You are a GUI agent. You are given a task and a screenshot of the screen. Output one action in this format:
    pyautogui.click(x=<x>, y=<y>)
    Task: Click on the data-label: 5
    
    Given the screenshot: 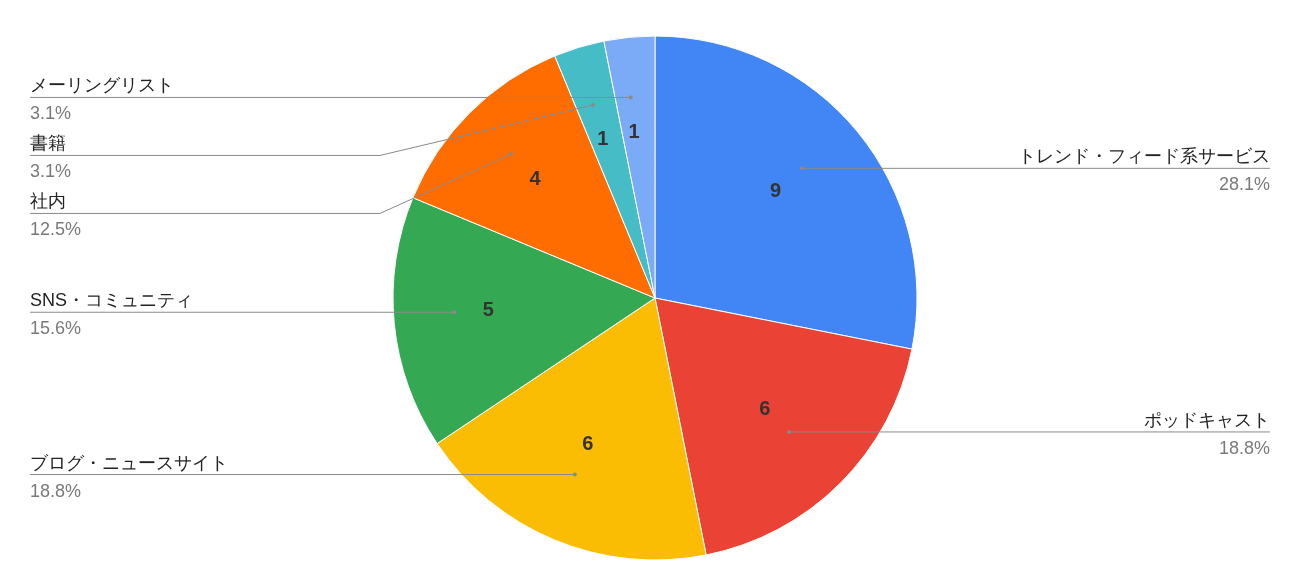 What is the action you would take?
    pyautogui.click(x=488, y=308)
    